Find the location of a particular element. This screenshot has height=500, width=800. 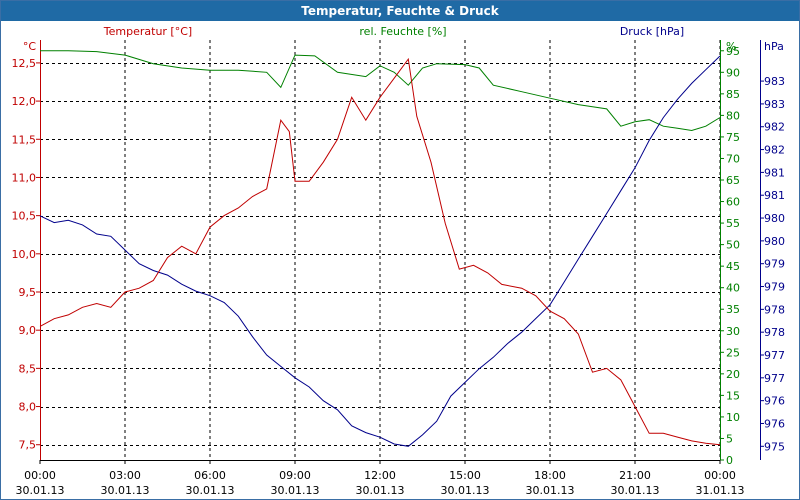

temperature-tick-label: 12,0 is located at coordinates (24, 101).